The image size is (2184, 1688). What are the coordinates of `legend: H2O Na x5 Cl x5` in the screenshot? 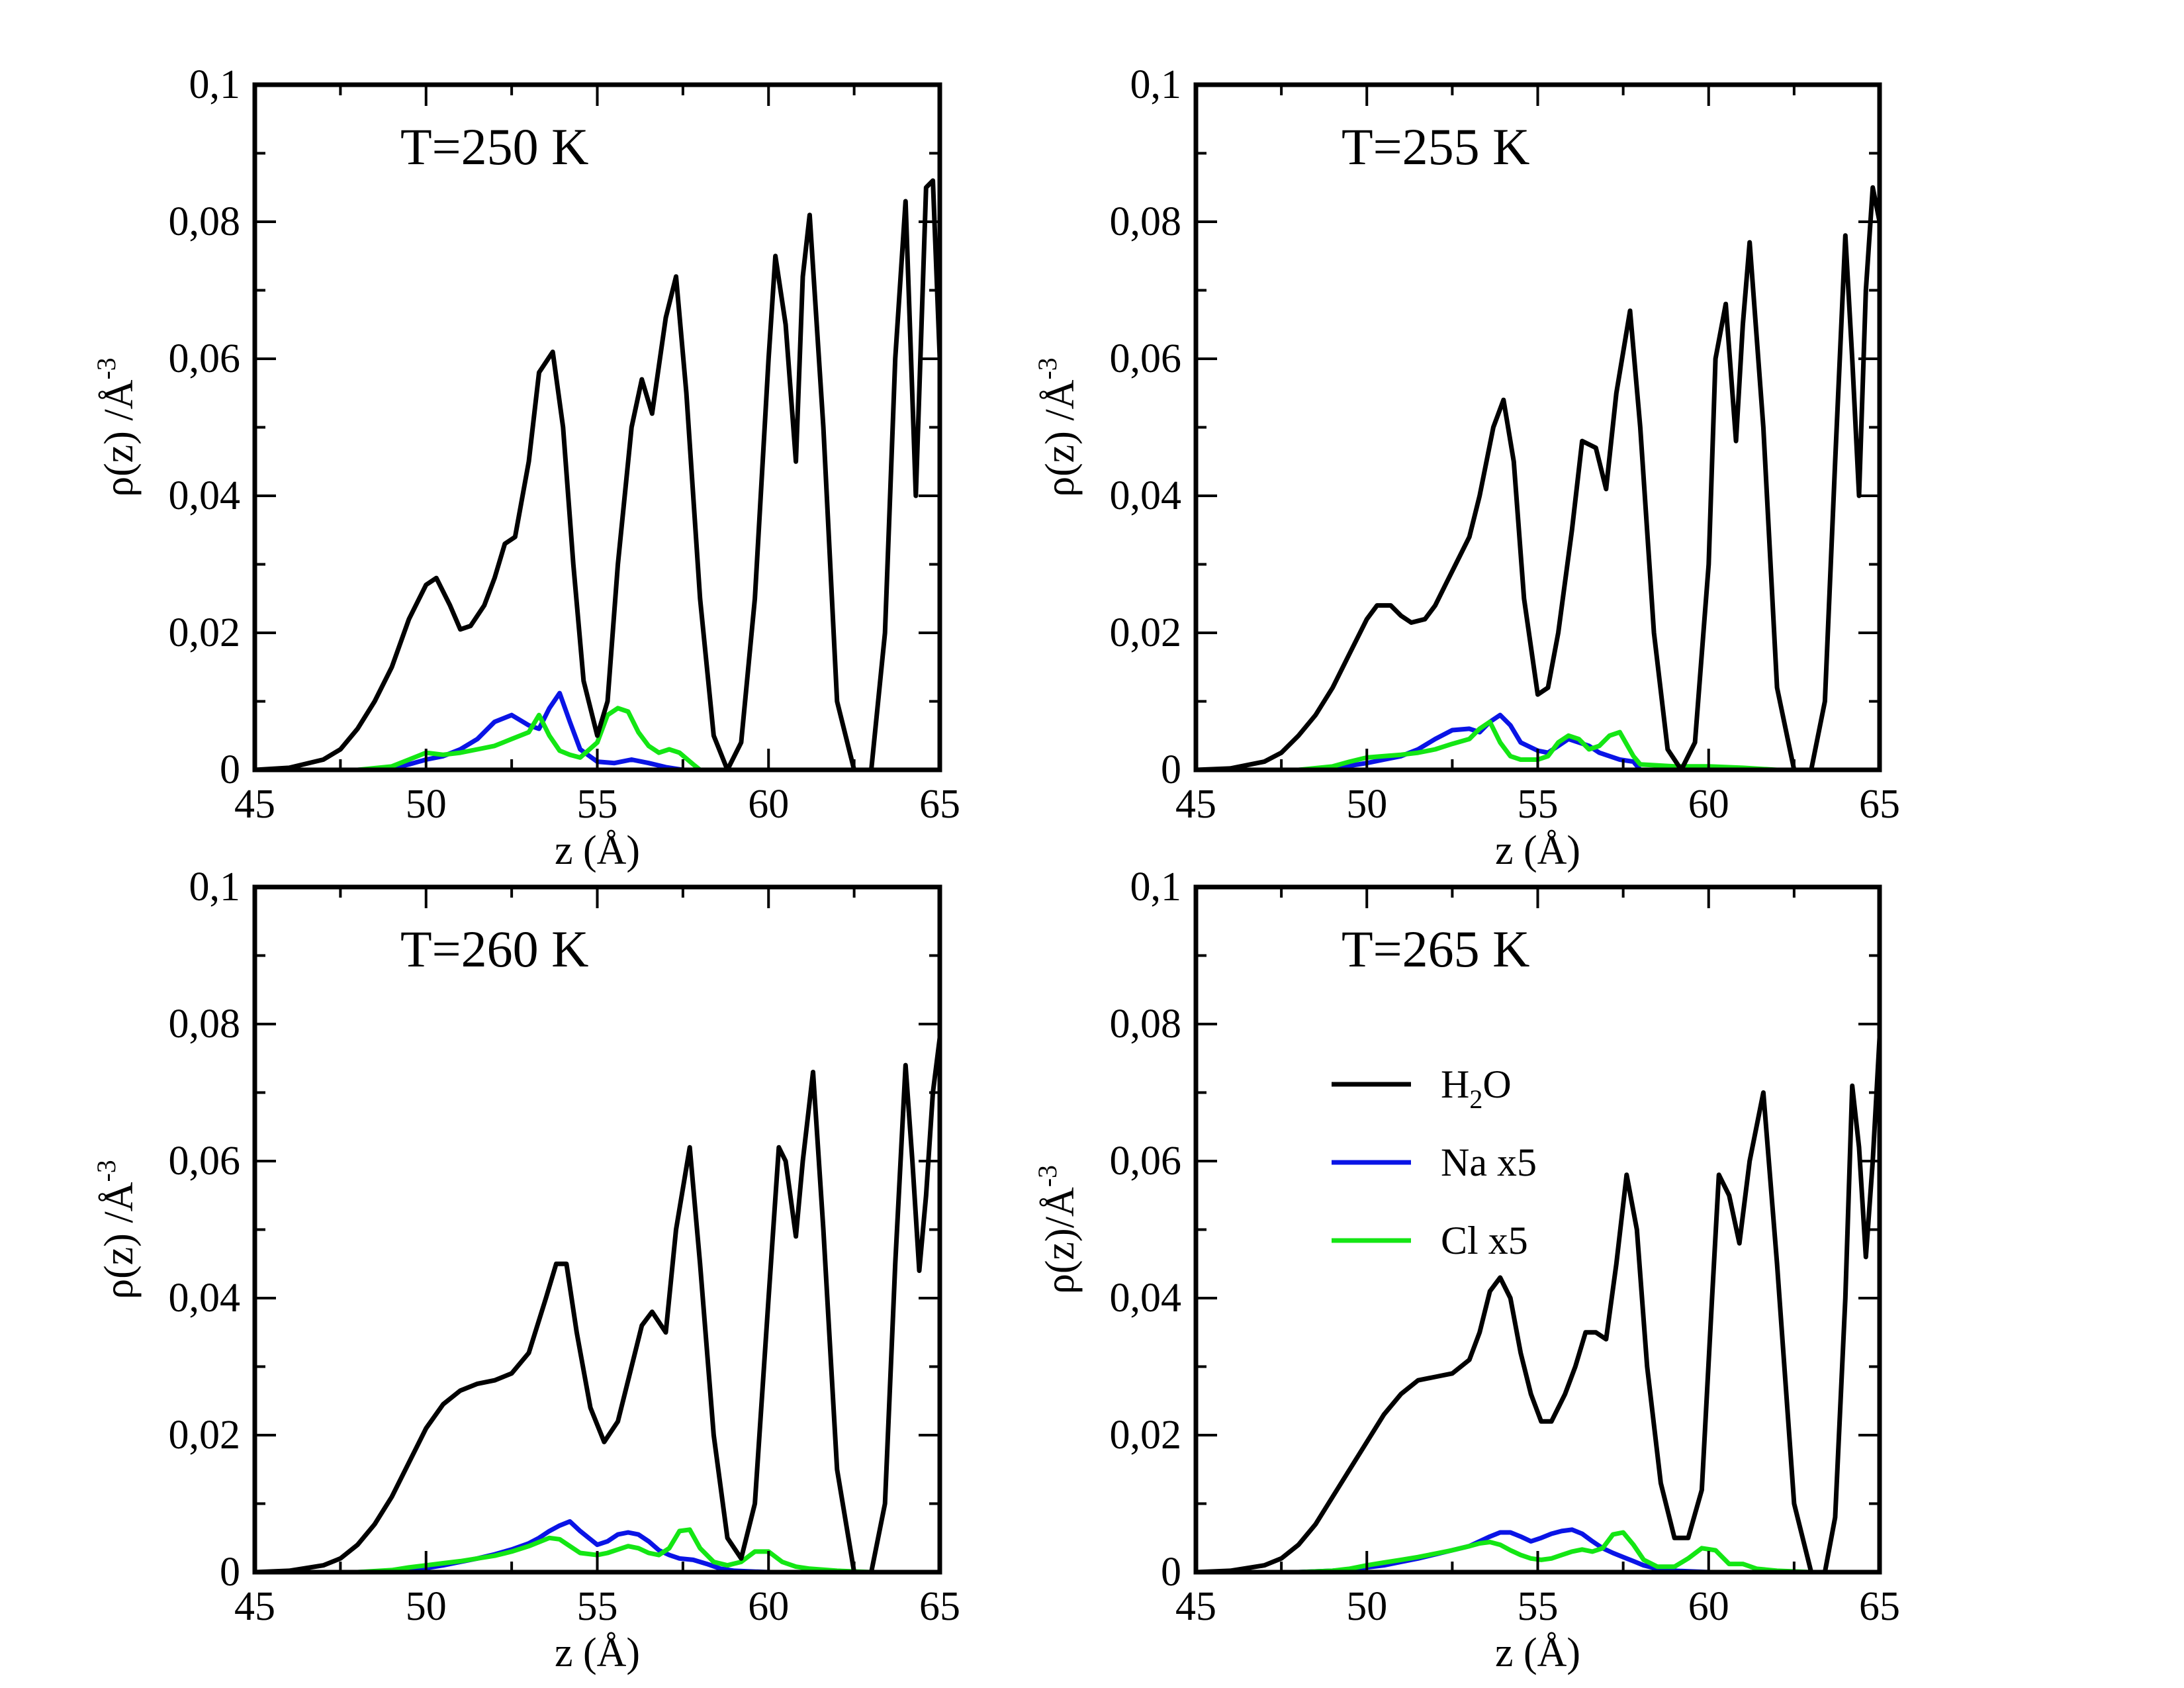 It's located at (1434, 1162).